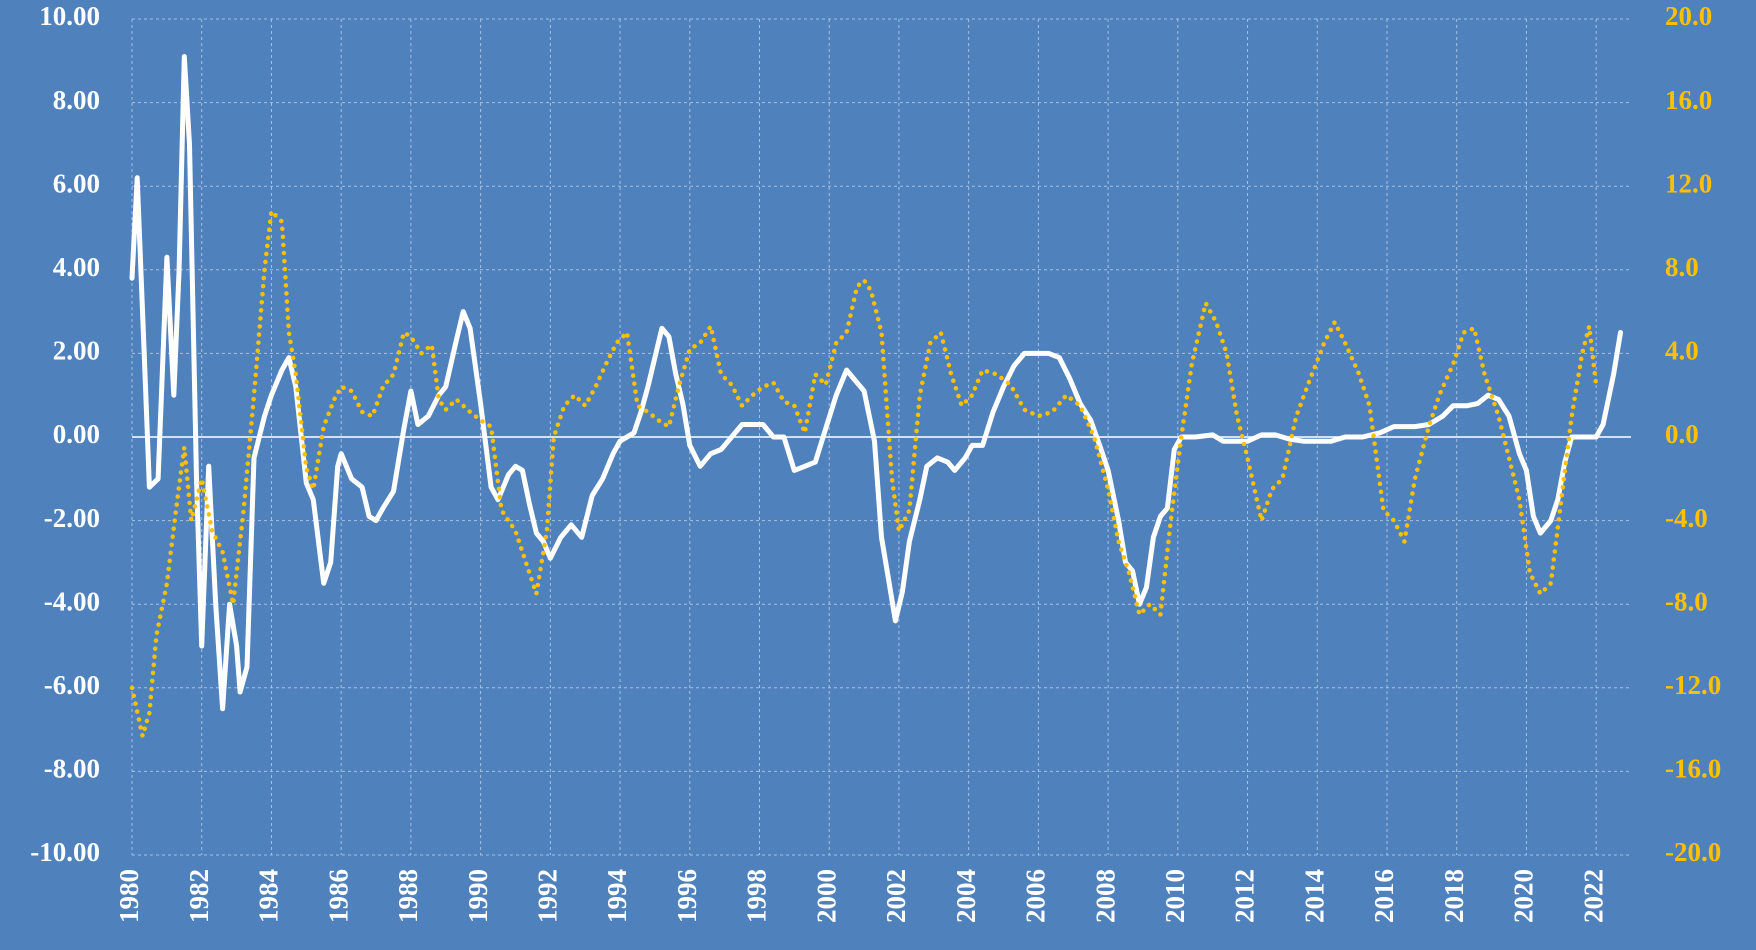 Image resolution: width=1756 pixels, height=950 pixels. I want to click on y-tick-label: 8.00, so click(76, 100).